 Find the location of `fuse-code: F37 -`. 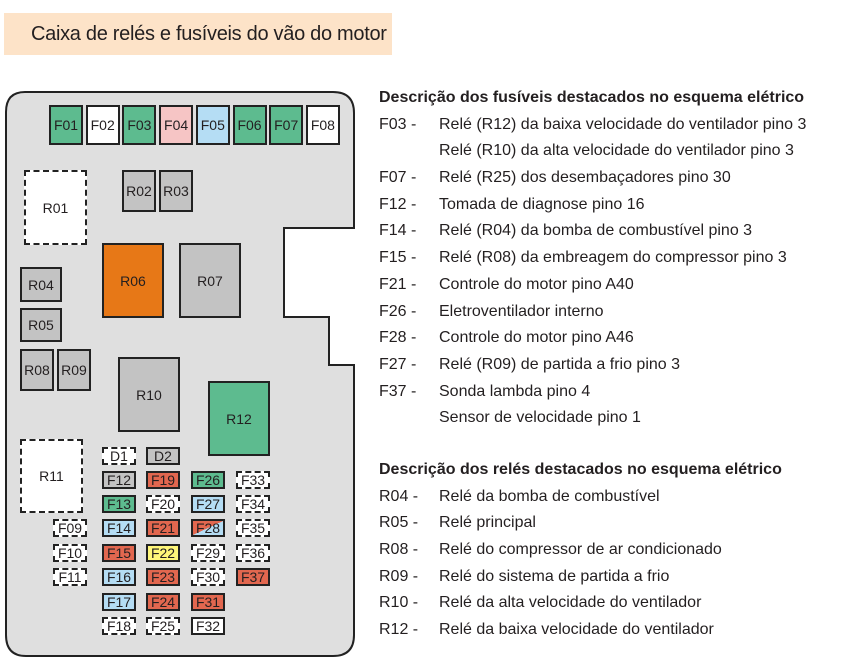

fuse-code: F37 - is located at coordinates (398, 391).